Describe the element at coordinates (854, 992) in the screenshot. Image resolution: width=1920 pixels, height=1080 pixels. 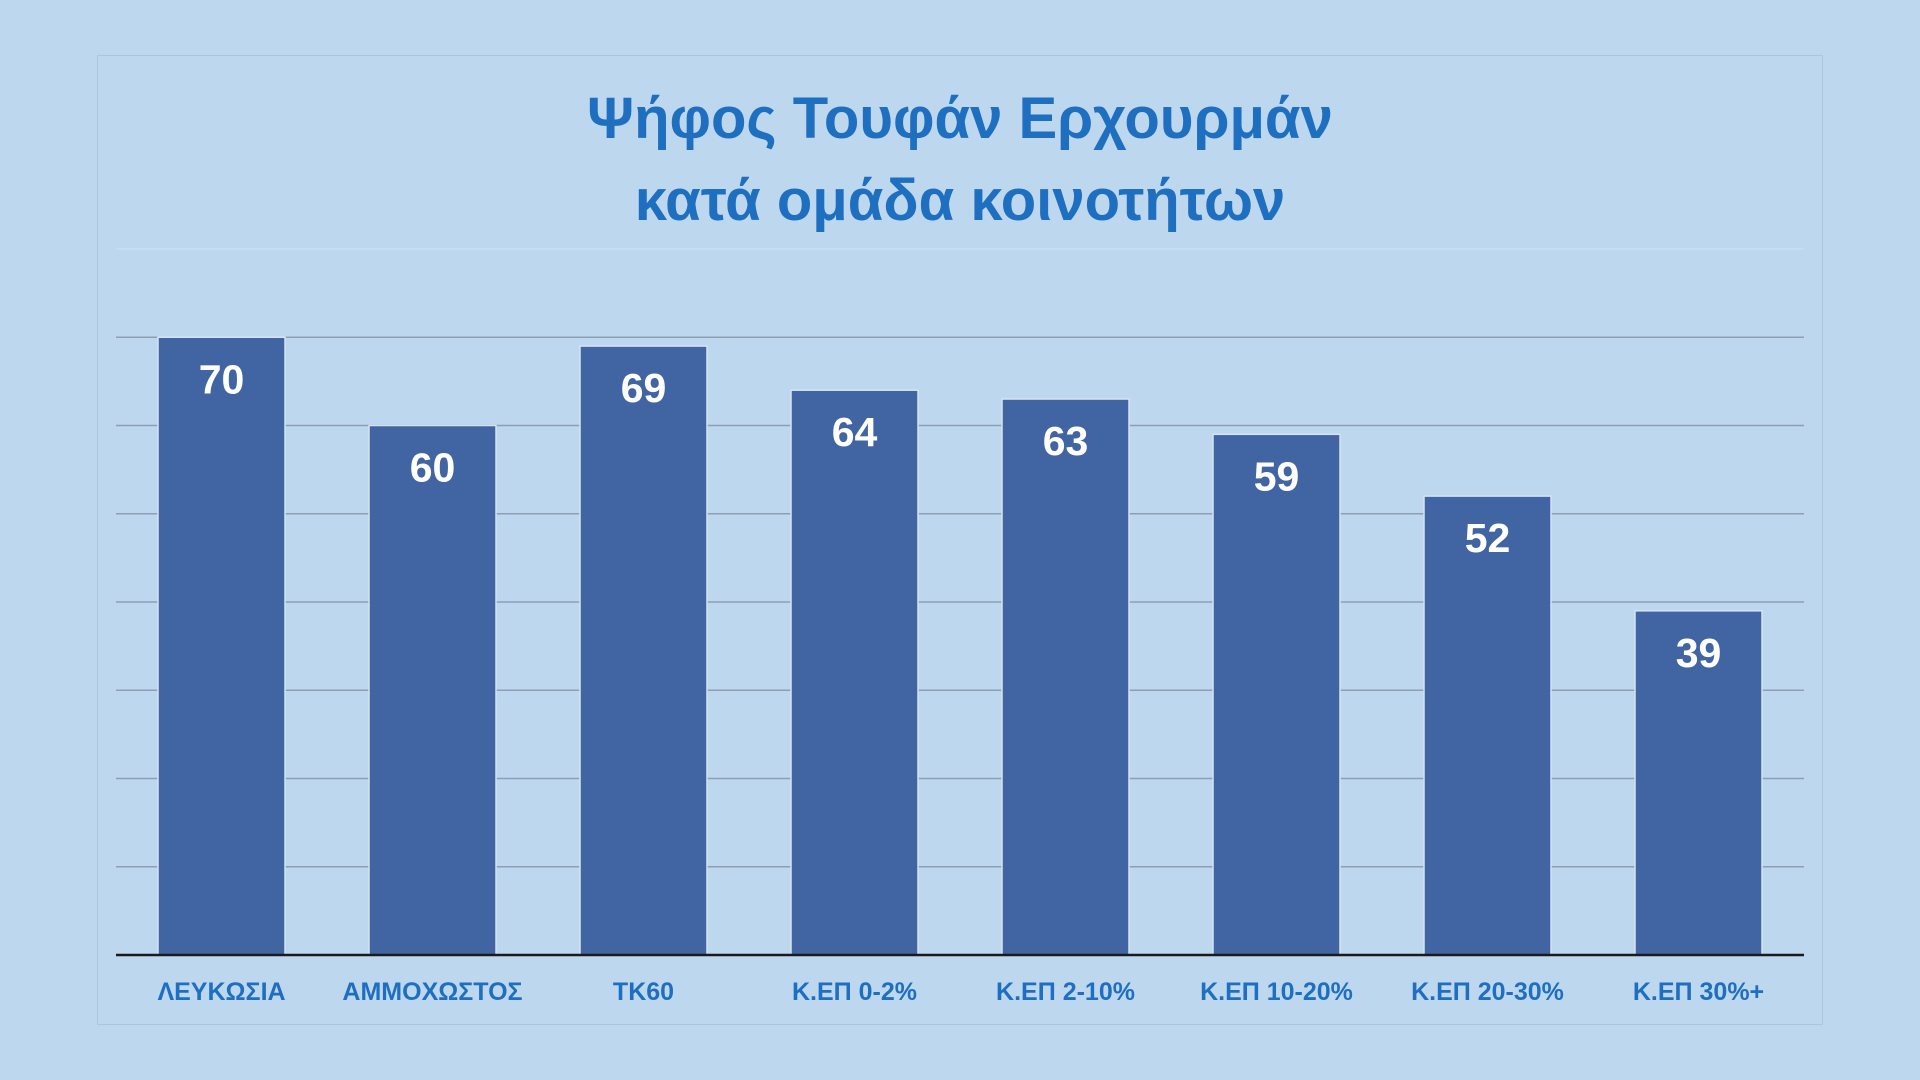
I see `category-label: Κ.ΕΠ 0-2%` at that location.